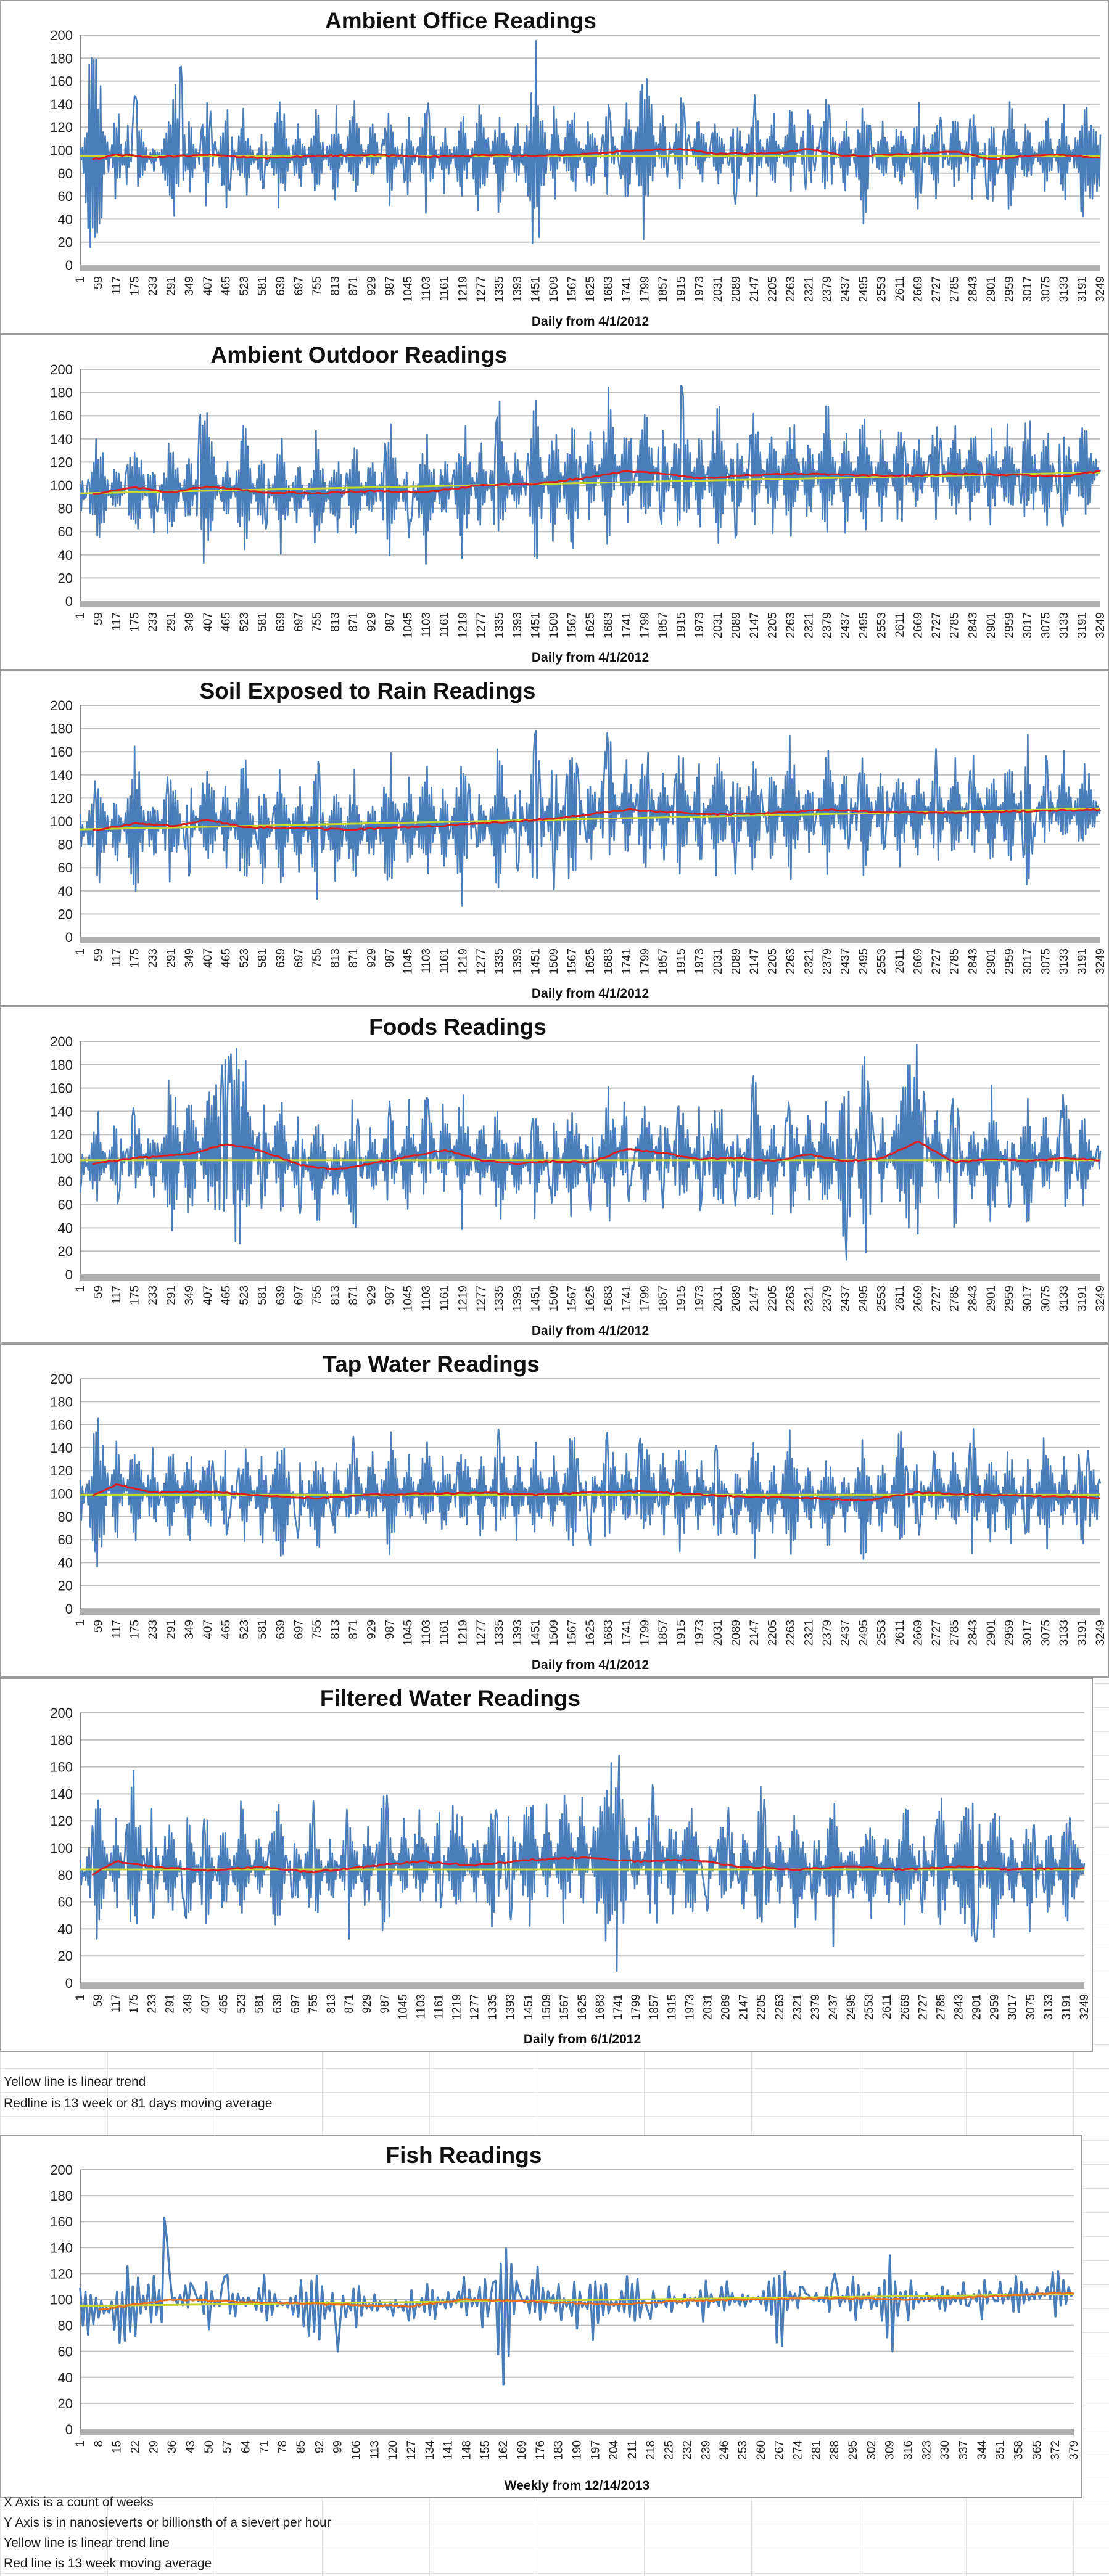 This screenshot has height=2576, width=1109. What do you see at coordinates (430, 2450) in the screenshot?
I see `x-tick-label: 134` at bounding box center [430, 2450].